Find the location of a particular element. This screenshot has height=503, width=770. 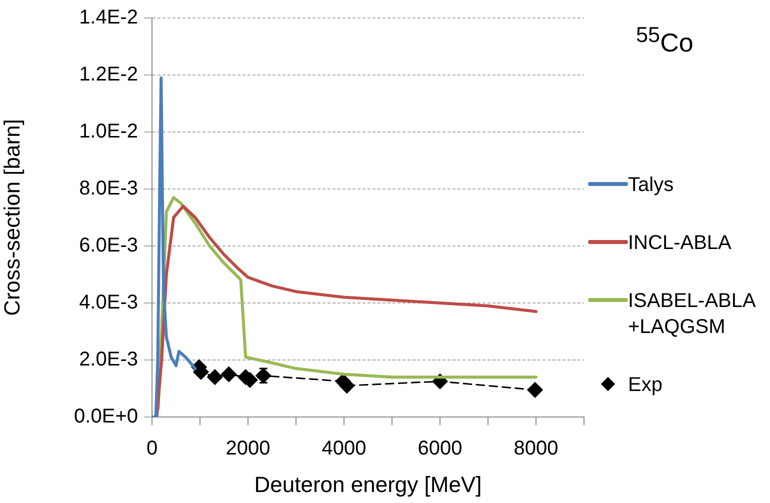

y-tick-label: 2.0E-3 is located at coordinates (108, 359).